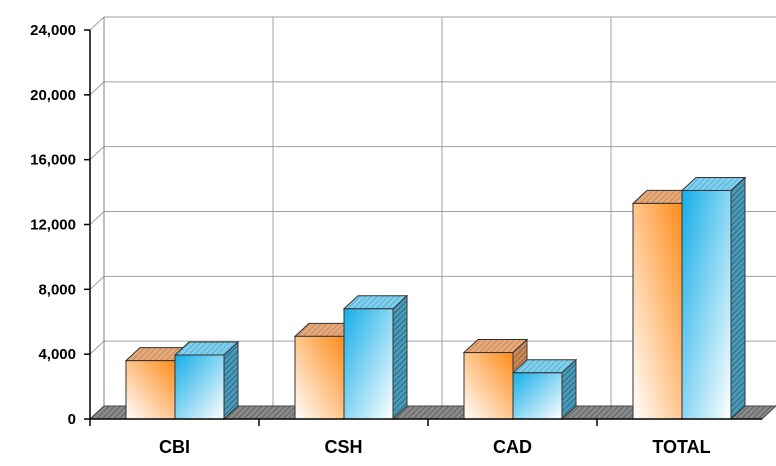 The image size is (776, 466). What do you see at coordinates (53, 30) in the screenshot?
I see `y-tick-label: 24,000` at bounding box center [53, 30].